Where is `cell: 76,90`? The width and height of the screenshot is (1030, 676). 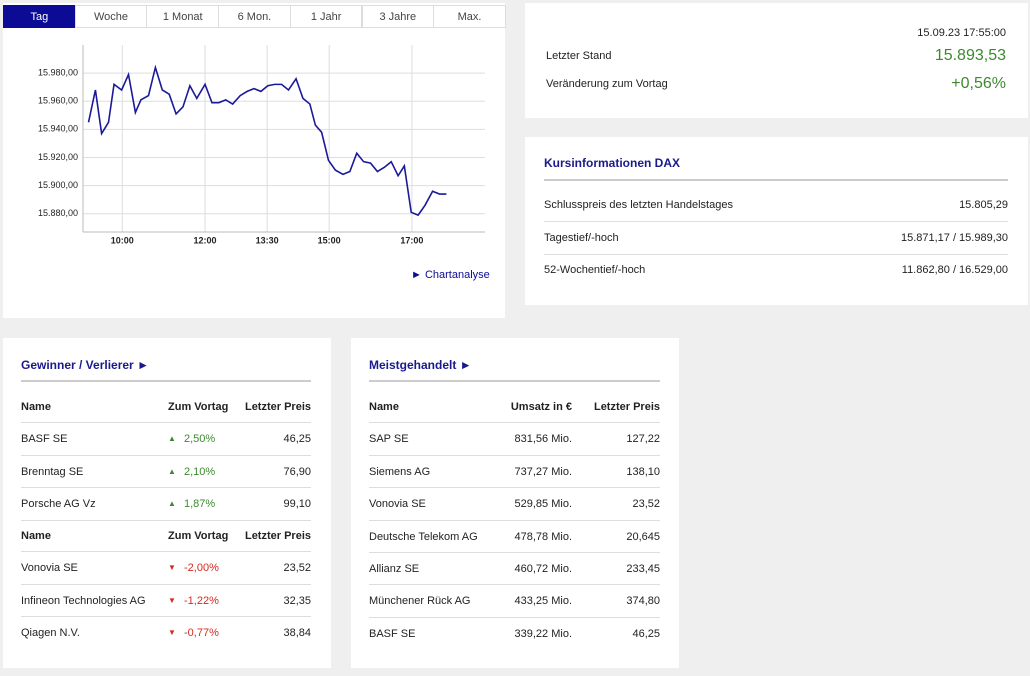 cell: 76,90 is located at coordinates (297, 471).